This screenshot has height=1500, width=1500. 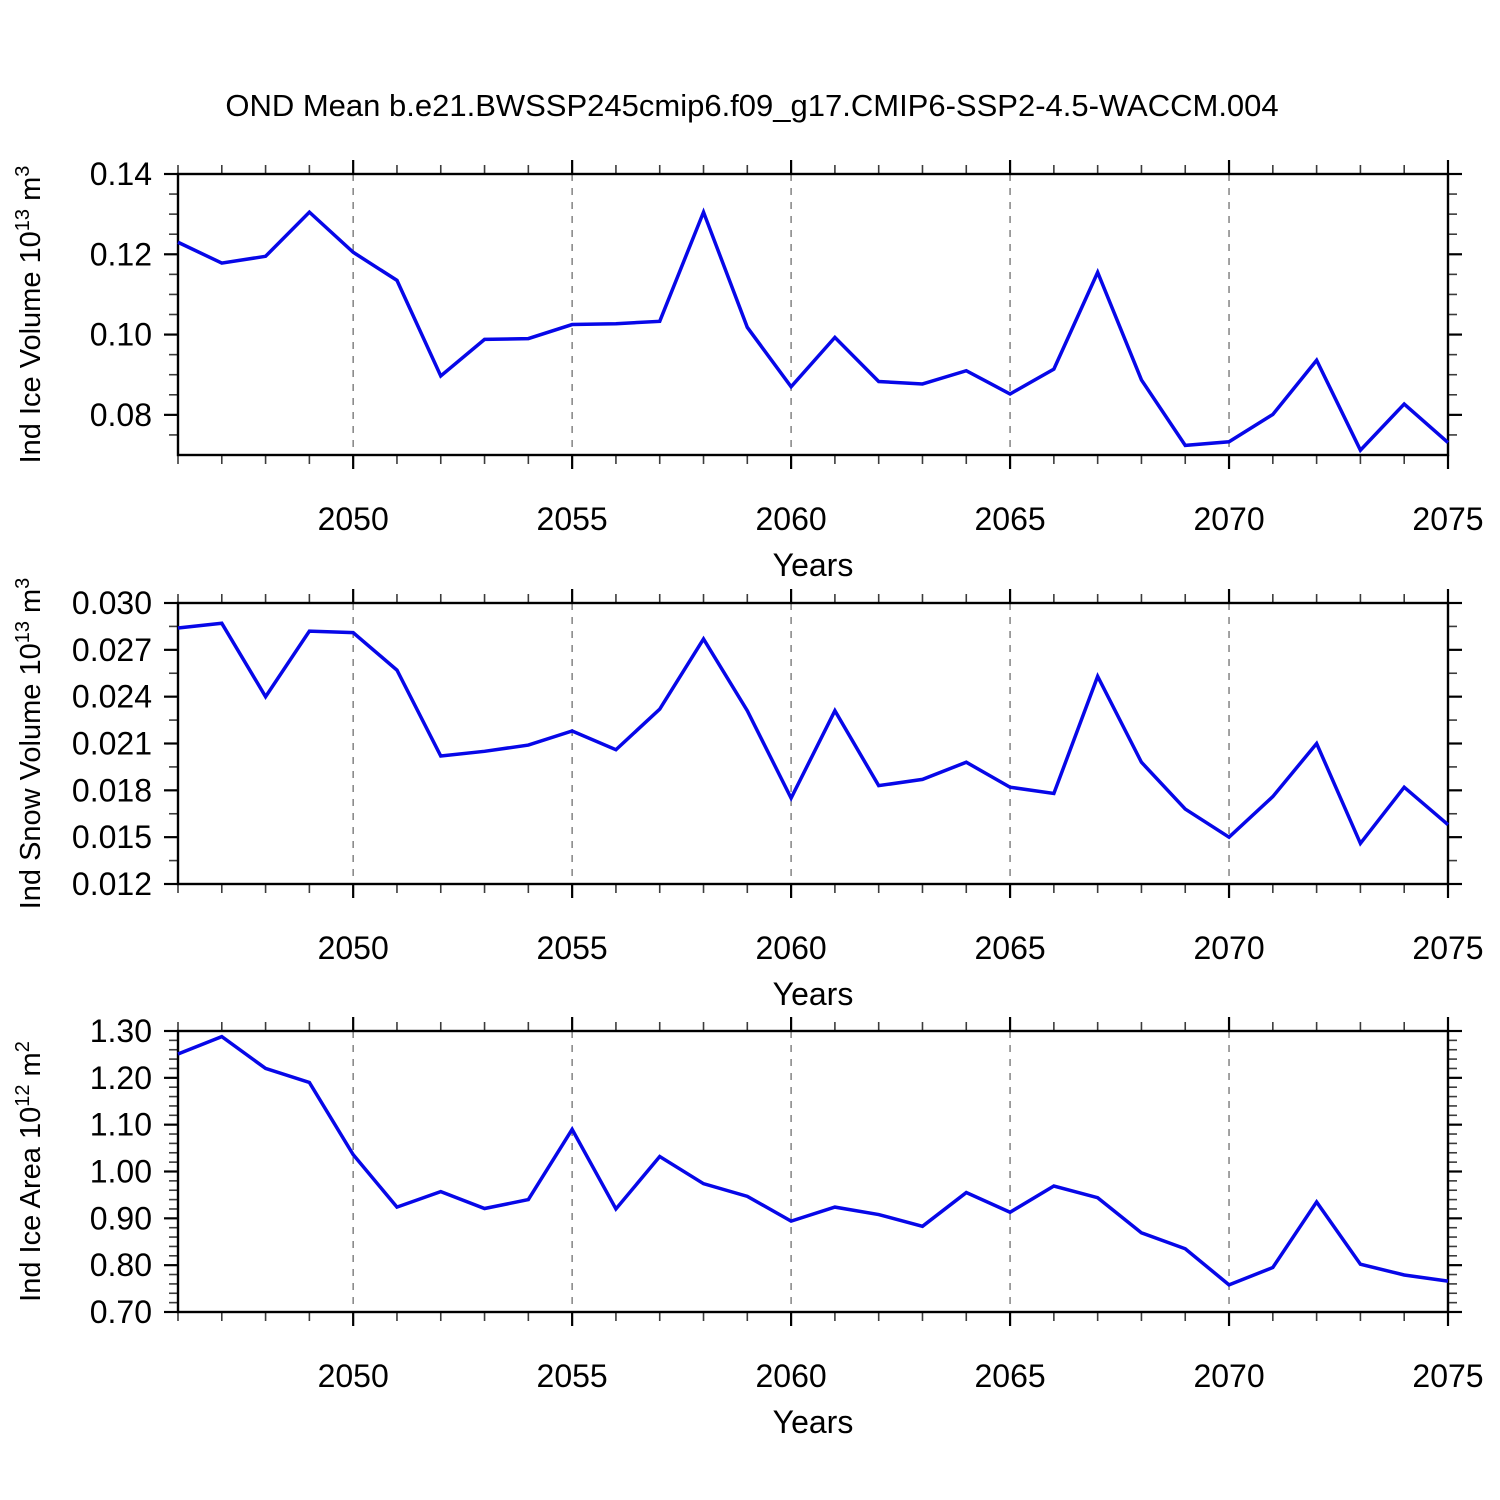 I want to click on y-tick-label: 0.10, so click(x=121, y=335).